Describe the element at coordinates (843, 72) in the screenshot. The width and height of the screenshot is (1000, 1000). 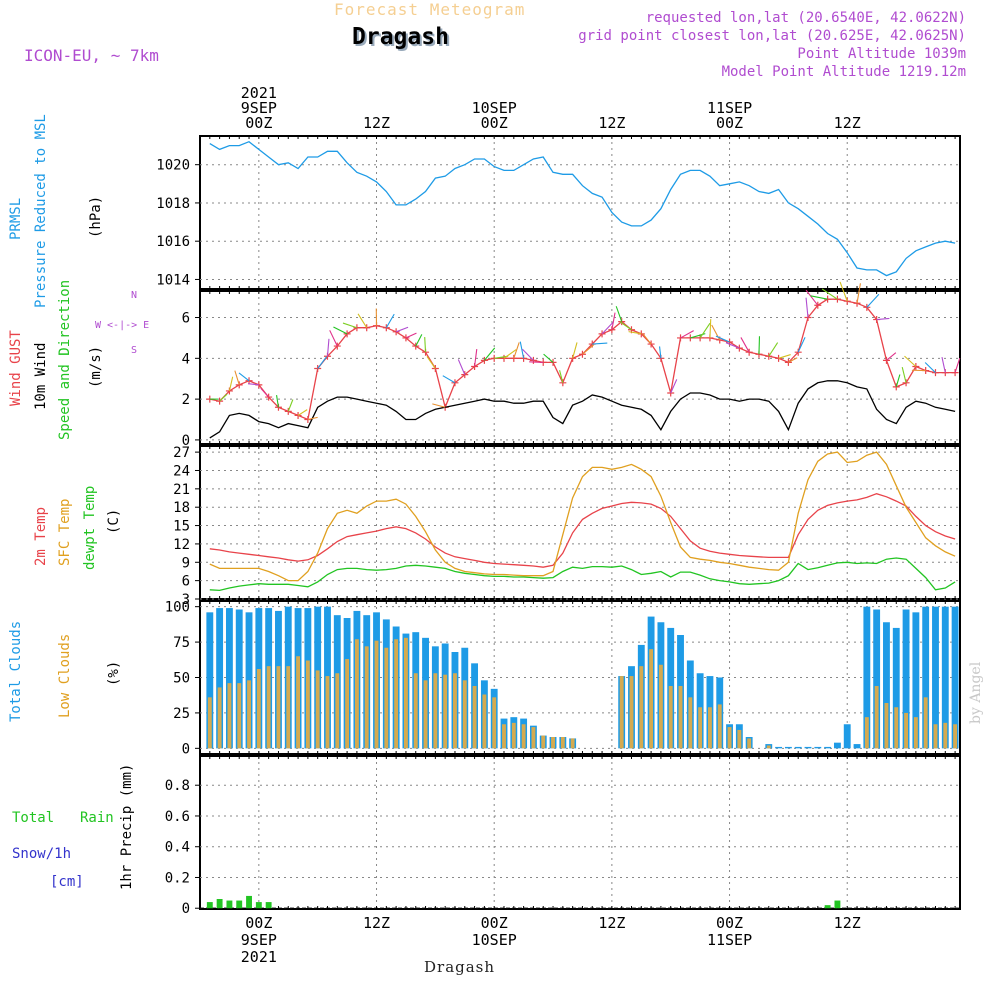
I see `model-altitude: Model Point Altitude 1219.12m` at that location.